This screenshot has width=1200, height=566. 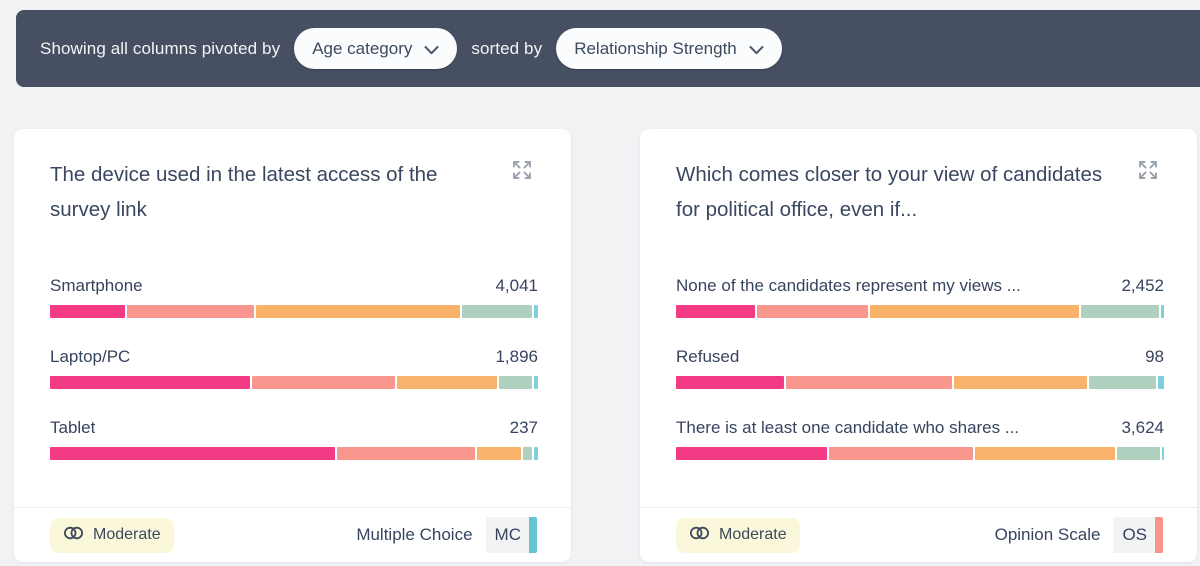 I want to click on sort-column-dropdown: Relationship Strength, so click(x=669, y=48).